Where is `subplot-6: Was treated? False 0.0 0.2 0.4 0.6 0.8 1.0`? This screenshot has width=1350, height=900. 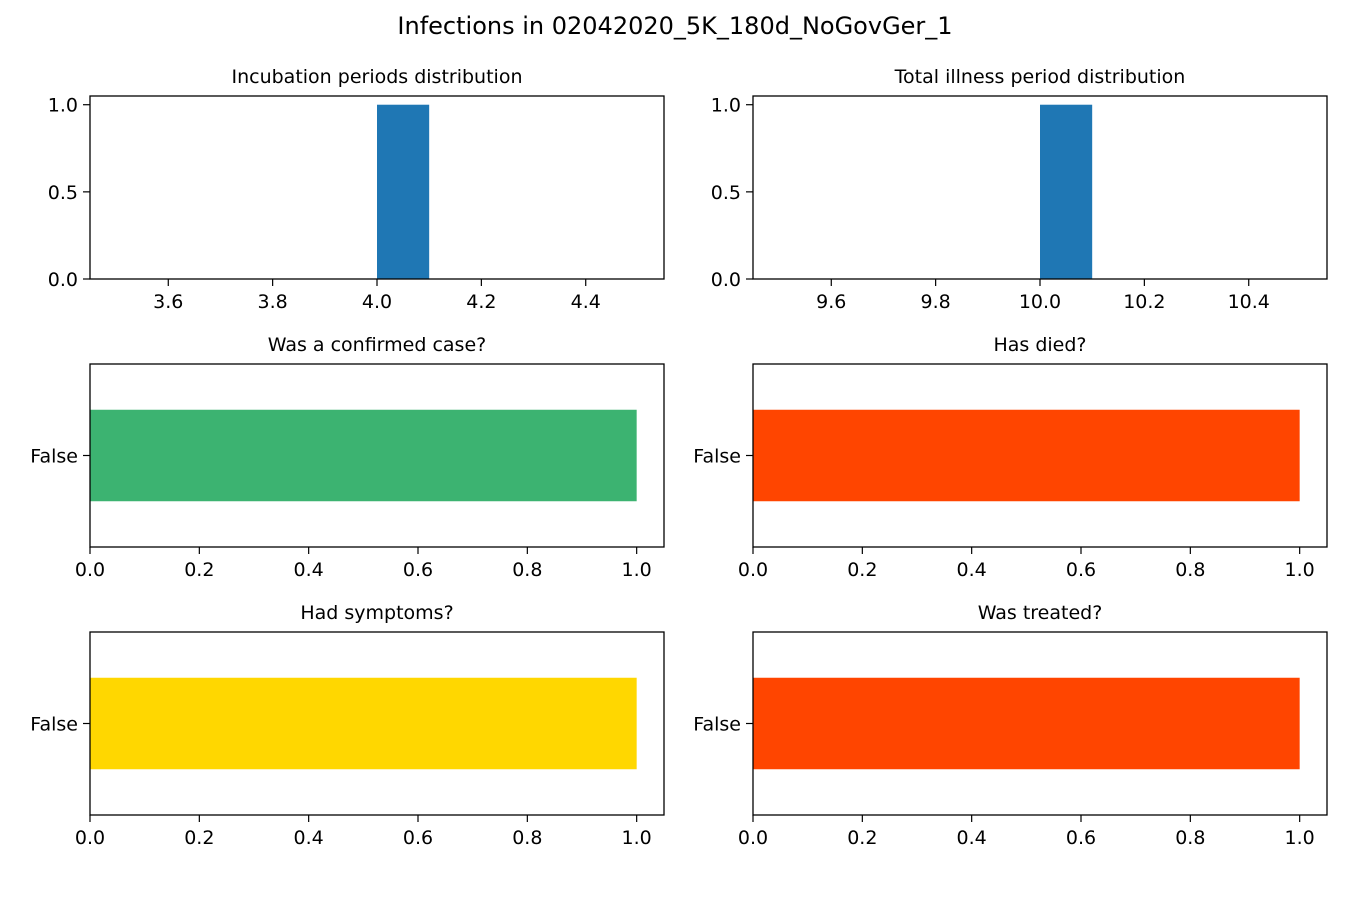 subplot-6: Was treated? False 0.0 0.2 0.4 0.6 0.8 1.0 is located at coordinates (1010, 725).